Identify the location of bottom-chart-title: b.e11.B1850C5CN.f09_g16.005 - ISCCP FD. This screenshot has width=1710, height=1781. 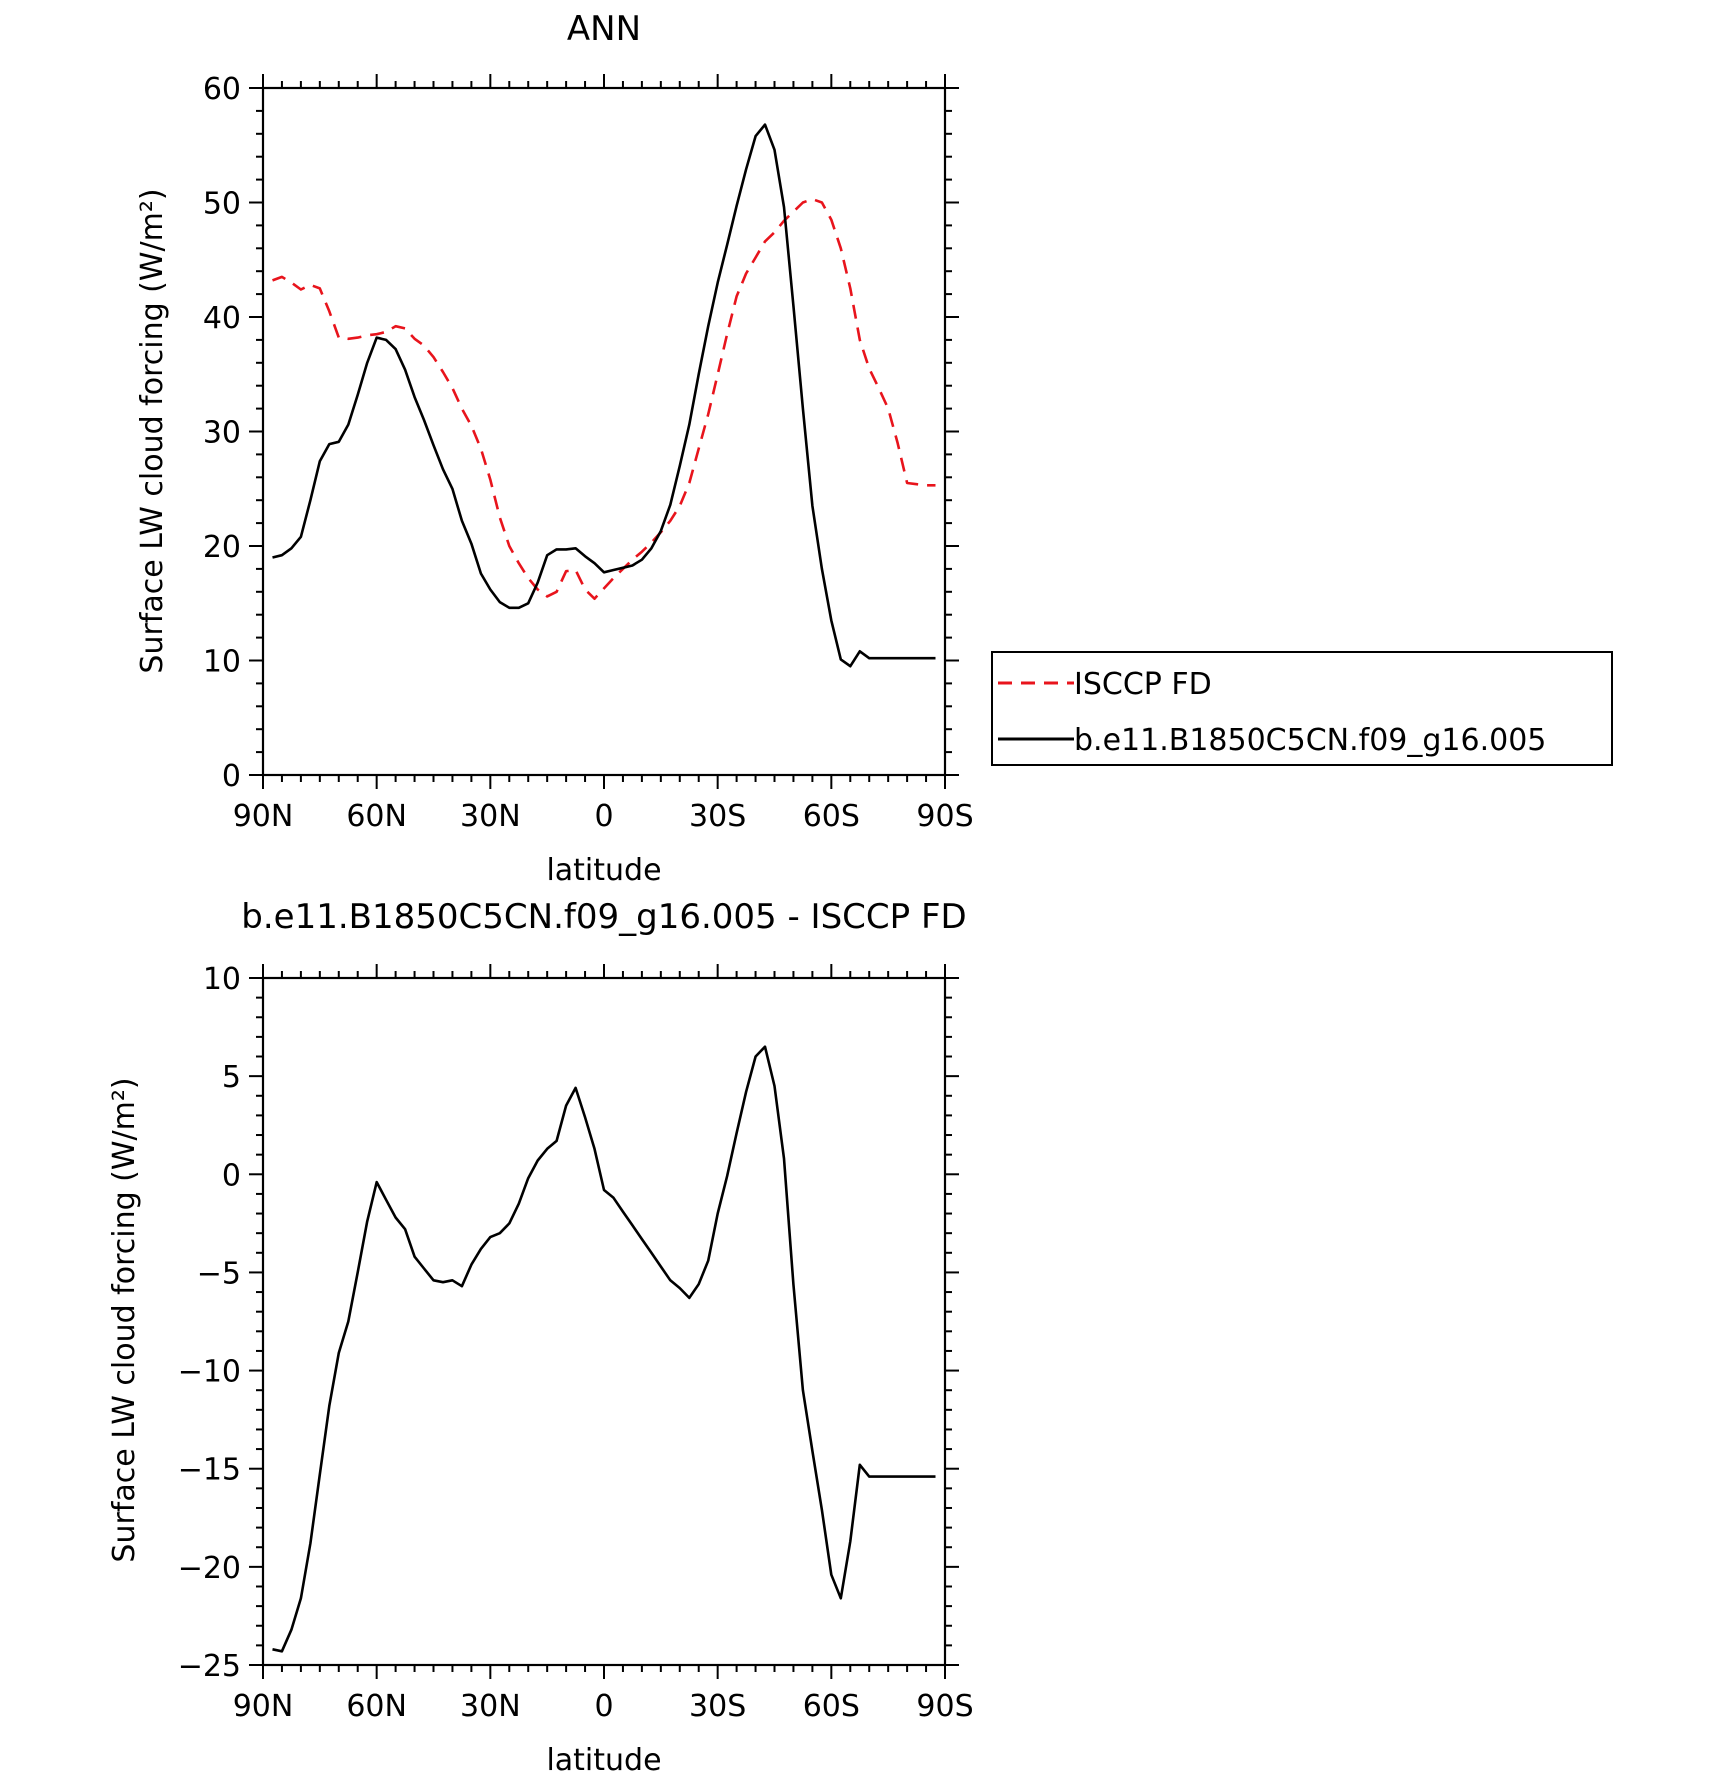
(603, 917).